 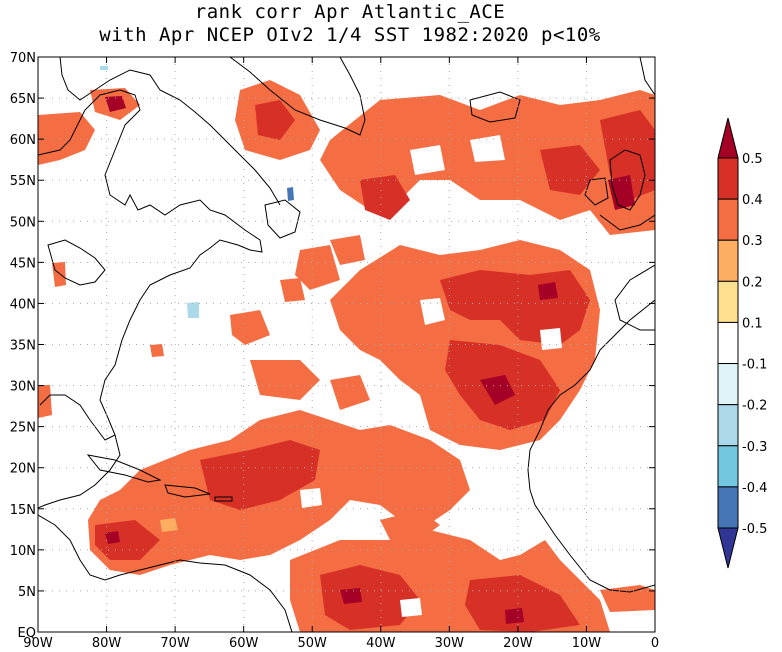 I want to click on coastline-central-america, so click(x=165, y=573).